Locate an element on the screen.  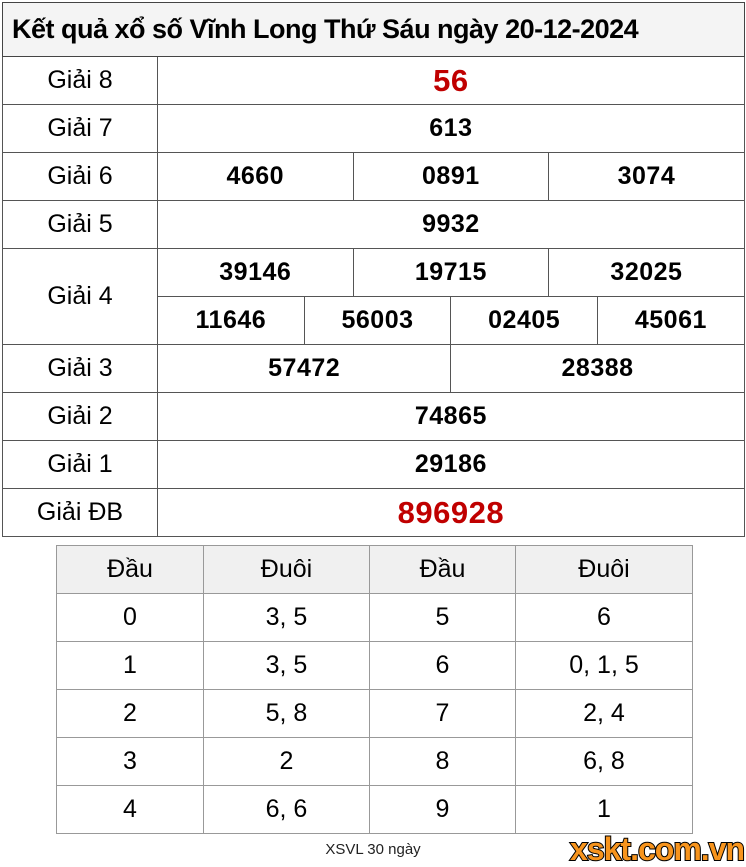
prize-number: 11646 is located at coordinates (231, 320).